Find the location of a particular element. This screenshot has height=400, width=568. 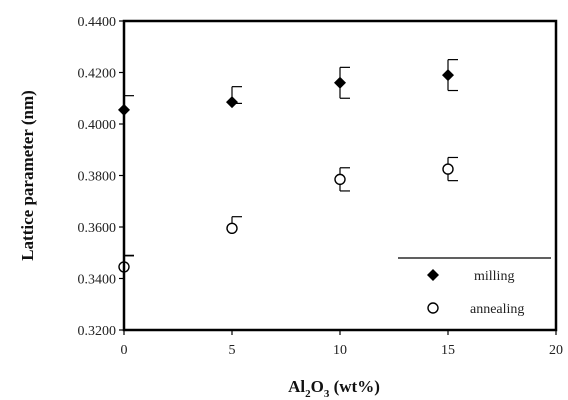

y-tick-label: 0.4000 is located at coordinates (97, 125).